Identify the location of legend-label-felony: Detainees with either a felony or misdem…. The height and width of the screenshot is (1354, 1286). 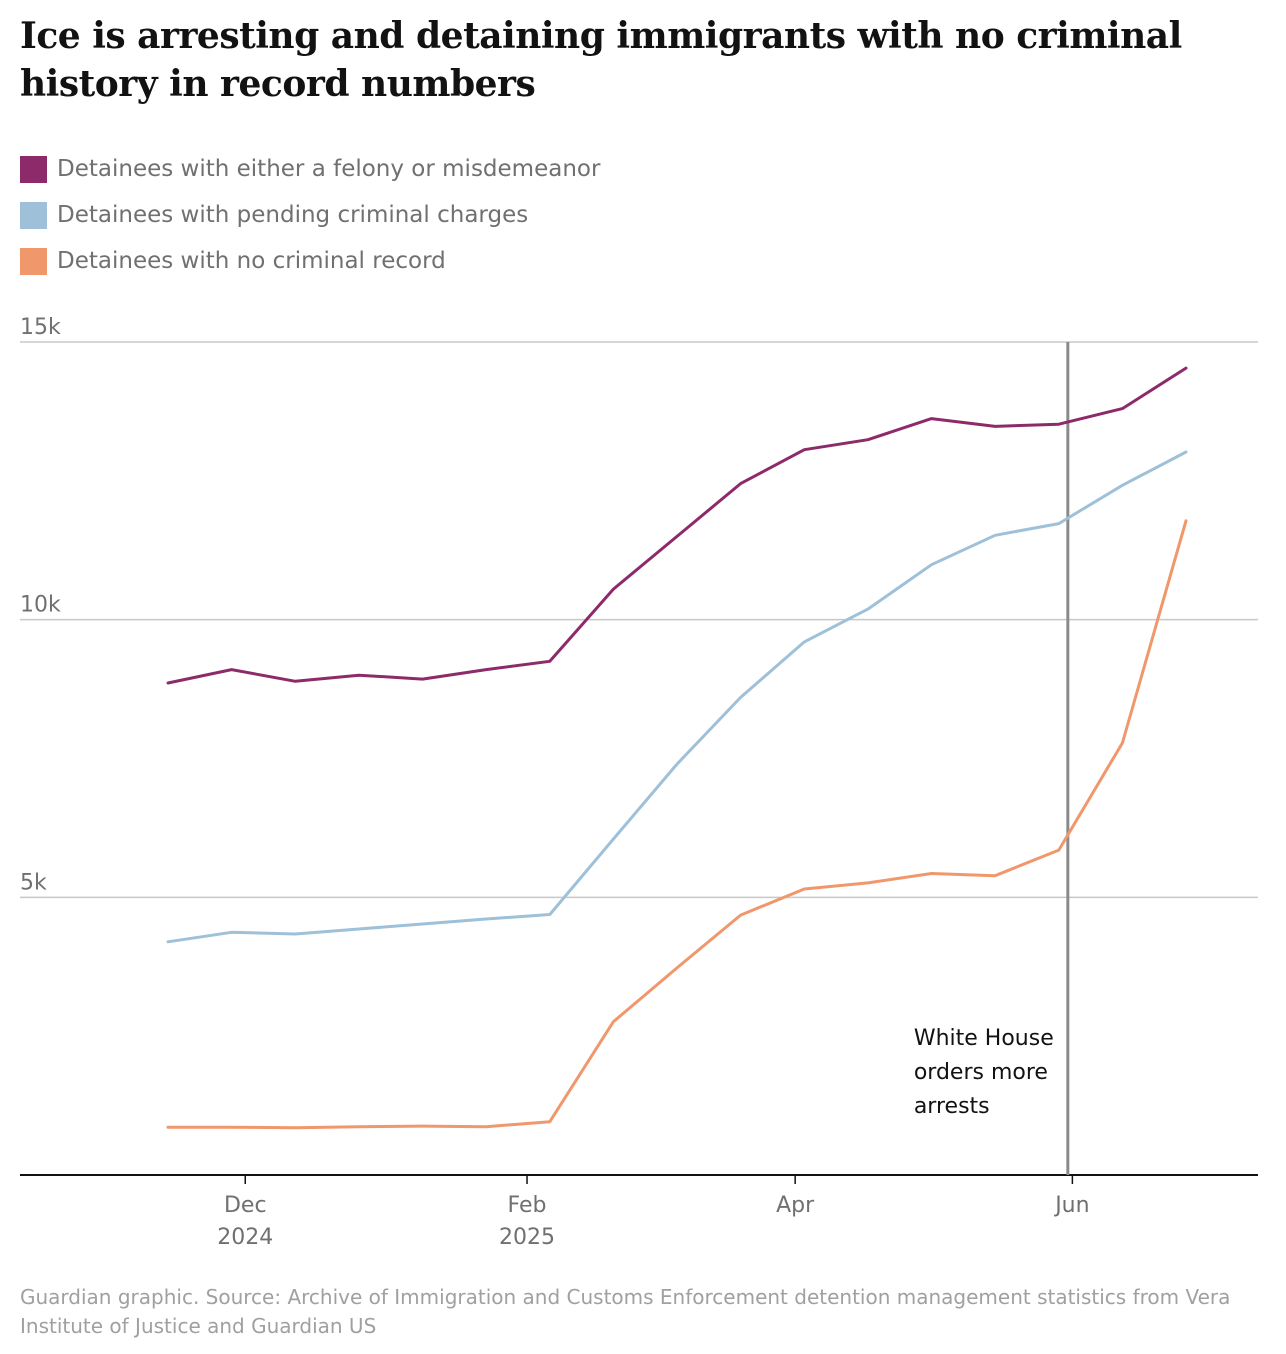
(329, 169).